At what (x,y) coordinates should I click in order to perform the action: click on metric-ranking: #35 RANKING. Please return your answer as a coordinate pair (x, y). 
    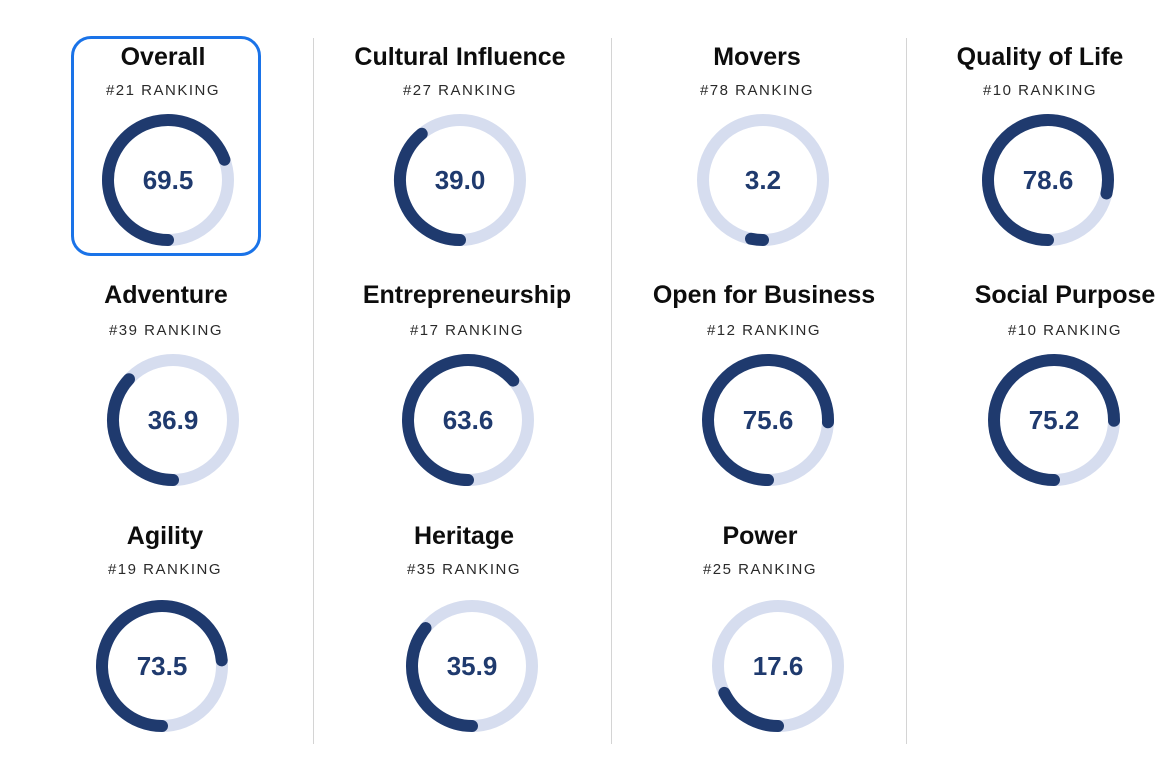
    Looking at the image, I should click on (464, 569).